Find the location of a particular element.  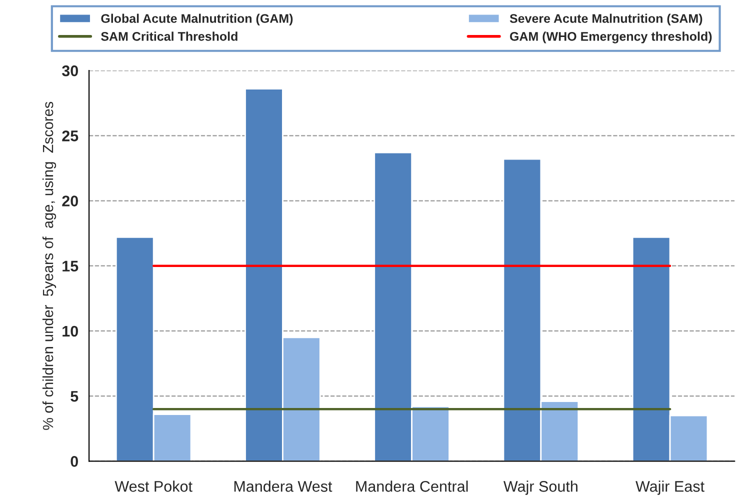

x-tick-label: Mandera Central is located at coordinates (412, 486).